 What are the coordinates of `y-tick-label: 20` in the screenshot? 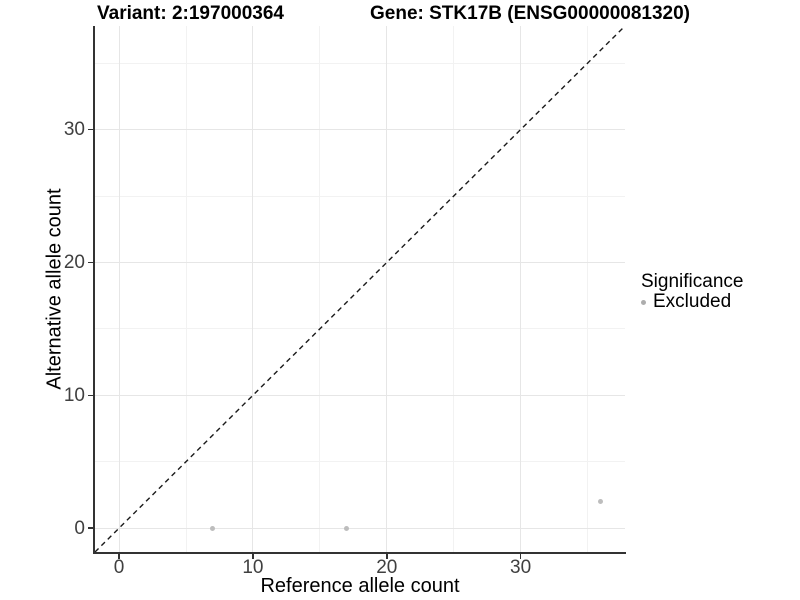 It's located at (74, 262).